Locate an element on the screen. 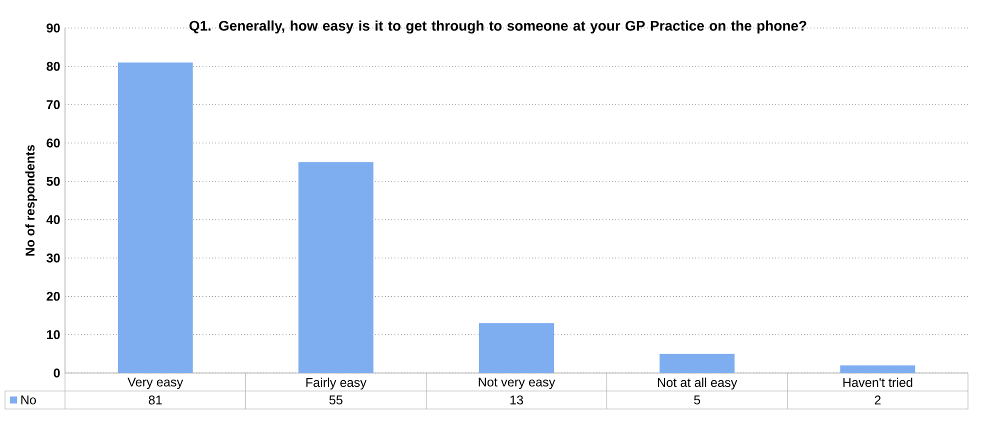  data-label: 81 is located at coordinates (155, 400).